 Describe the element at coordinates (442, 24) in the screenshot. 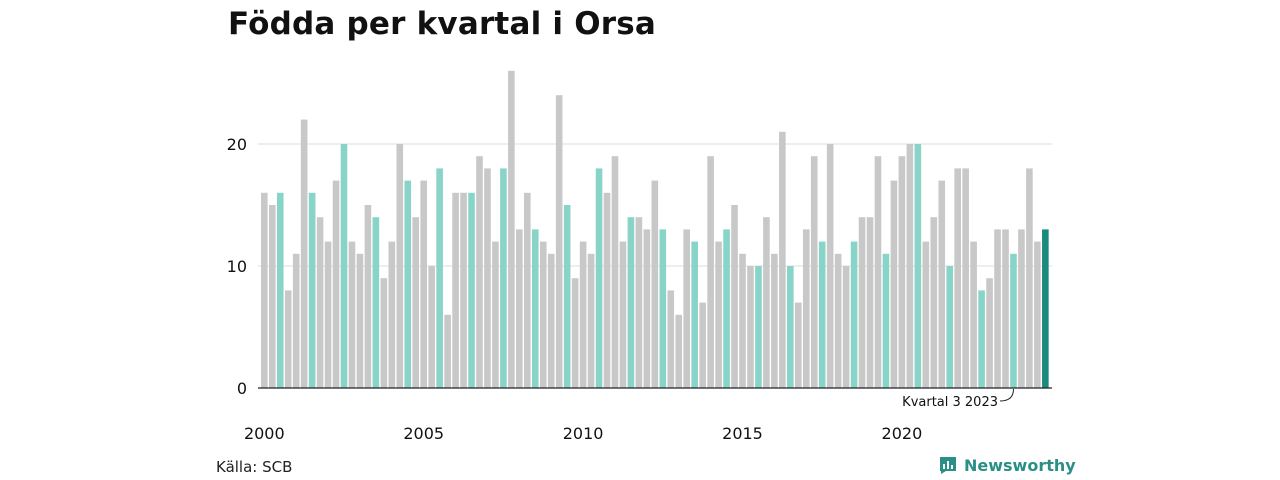

I see `chart-title: Födda per kvartal i Orsa` at that location.